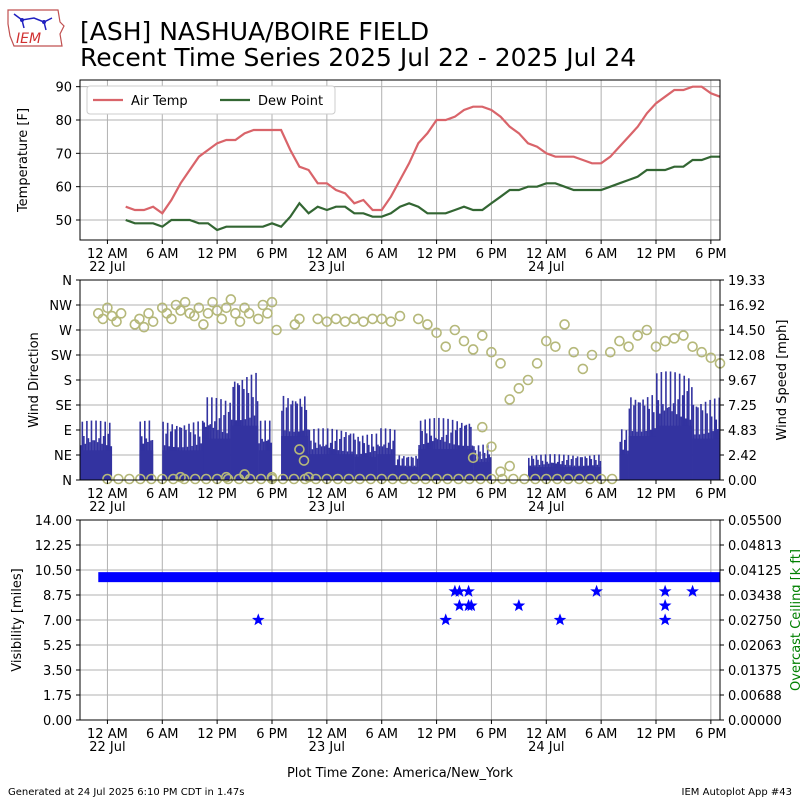  What do you see at coordinates (327, 267) in the screenshot?
I see `x-day-label: 23 Jul` at bounding box center [327, 267].